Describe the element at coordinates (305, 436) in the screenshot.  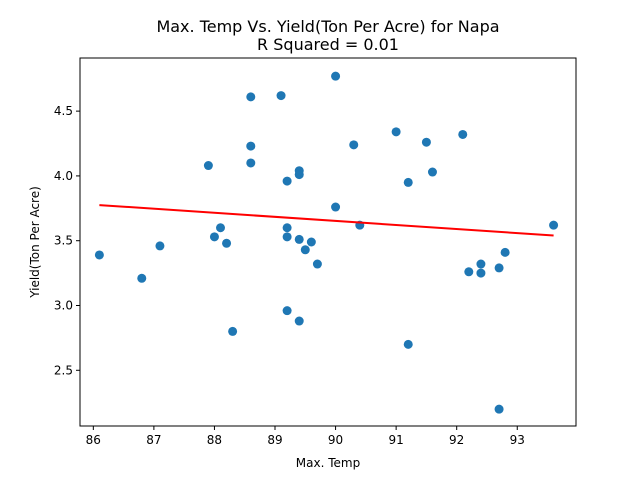
I see `x-axis: 86 87 88 89 90 91 92 93` at that location.